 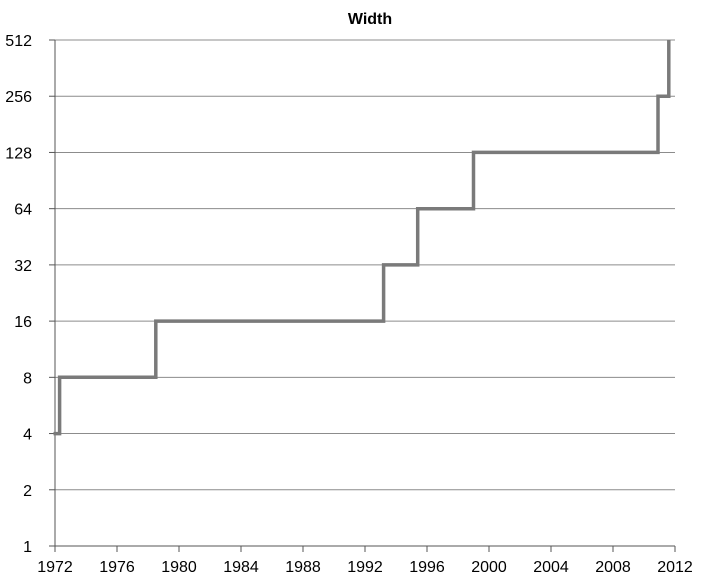 What do you see at coordinates (18, 294) in the screenshot?
I see `y-tick-labels: 1 2 4 8 16 32 64 128 256 512` at bounding box center [18, 294].